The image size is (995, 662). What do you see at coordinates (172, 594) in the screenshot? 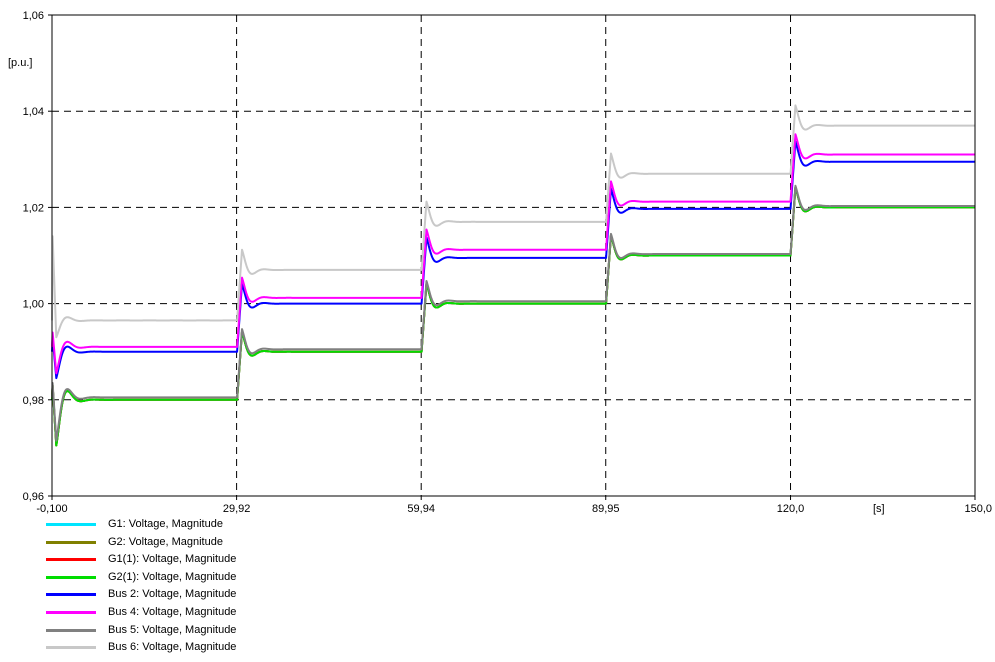
I see `legend-label: Bus 2: Voltage, Magnitude` at bounding box center [172, 594].